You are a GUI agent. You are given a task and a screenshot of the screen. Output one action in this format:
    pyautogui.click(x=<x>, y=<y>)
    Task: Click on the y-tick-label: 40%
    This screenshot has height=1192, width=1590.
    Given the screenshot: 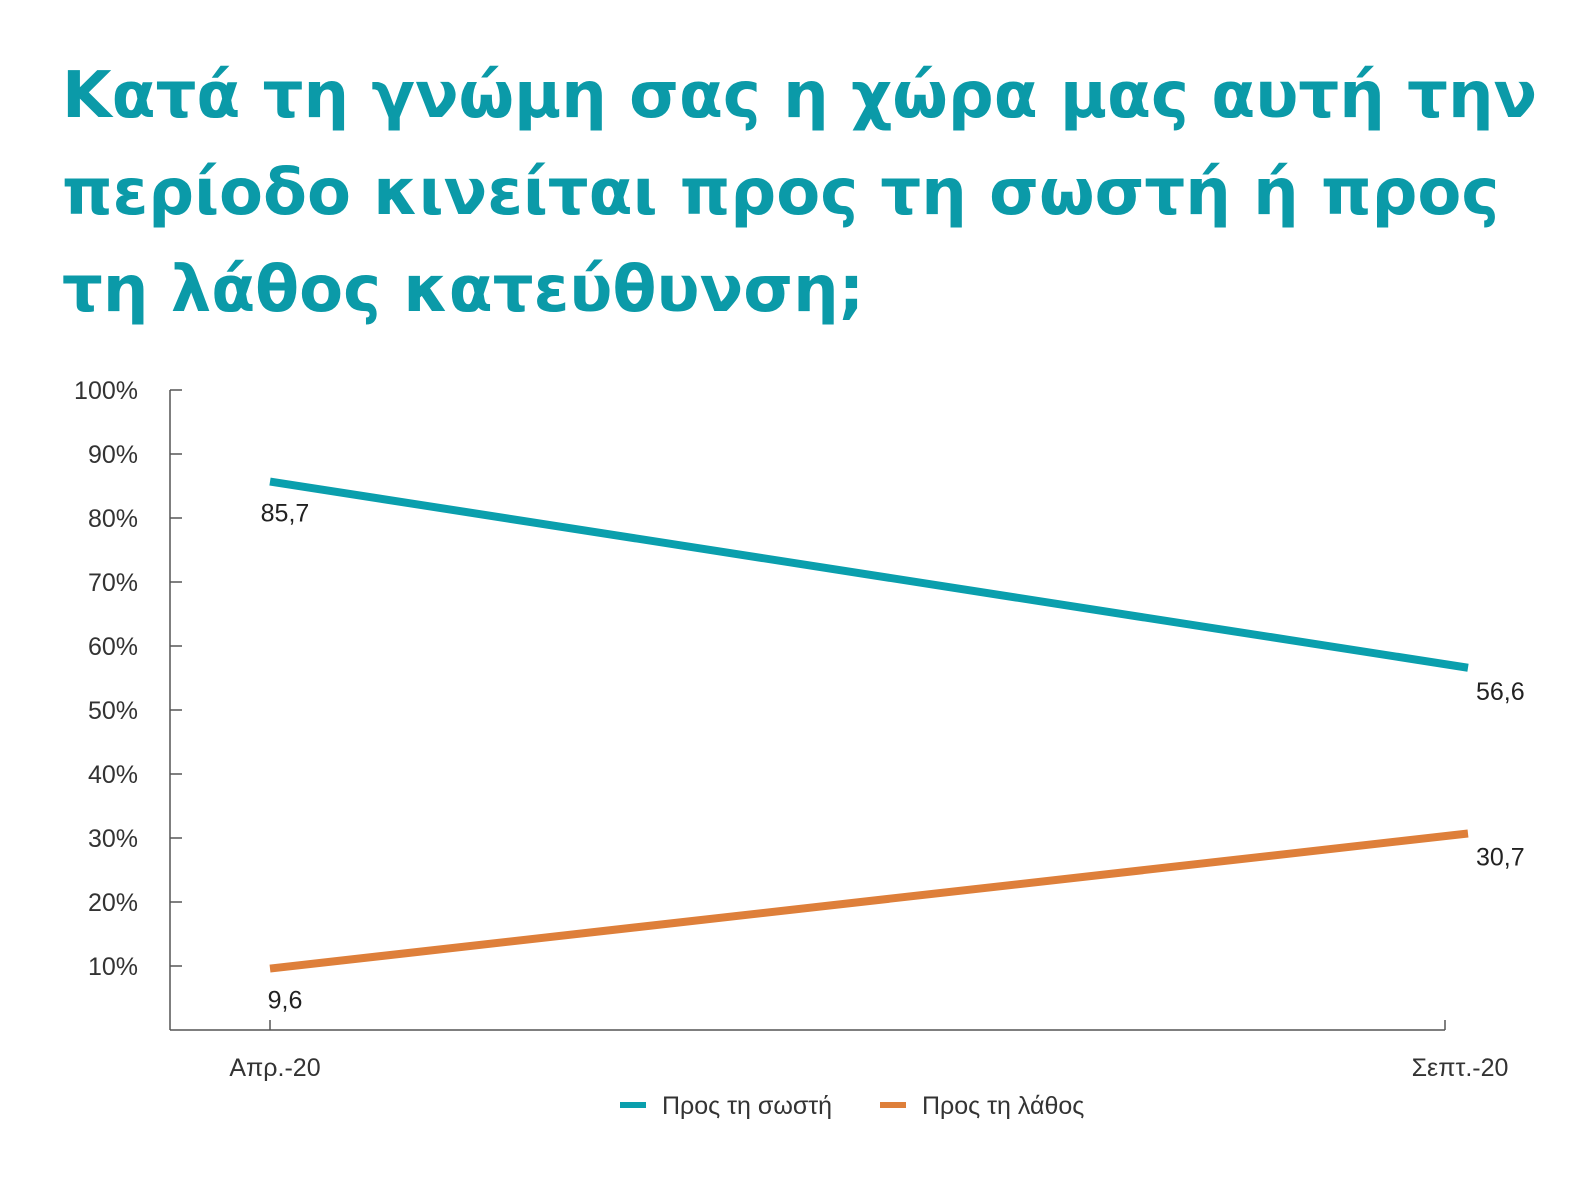 What is the action you would take?
    pyautogui.click(x=113, y=775)
    